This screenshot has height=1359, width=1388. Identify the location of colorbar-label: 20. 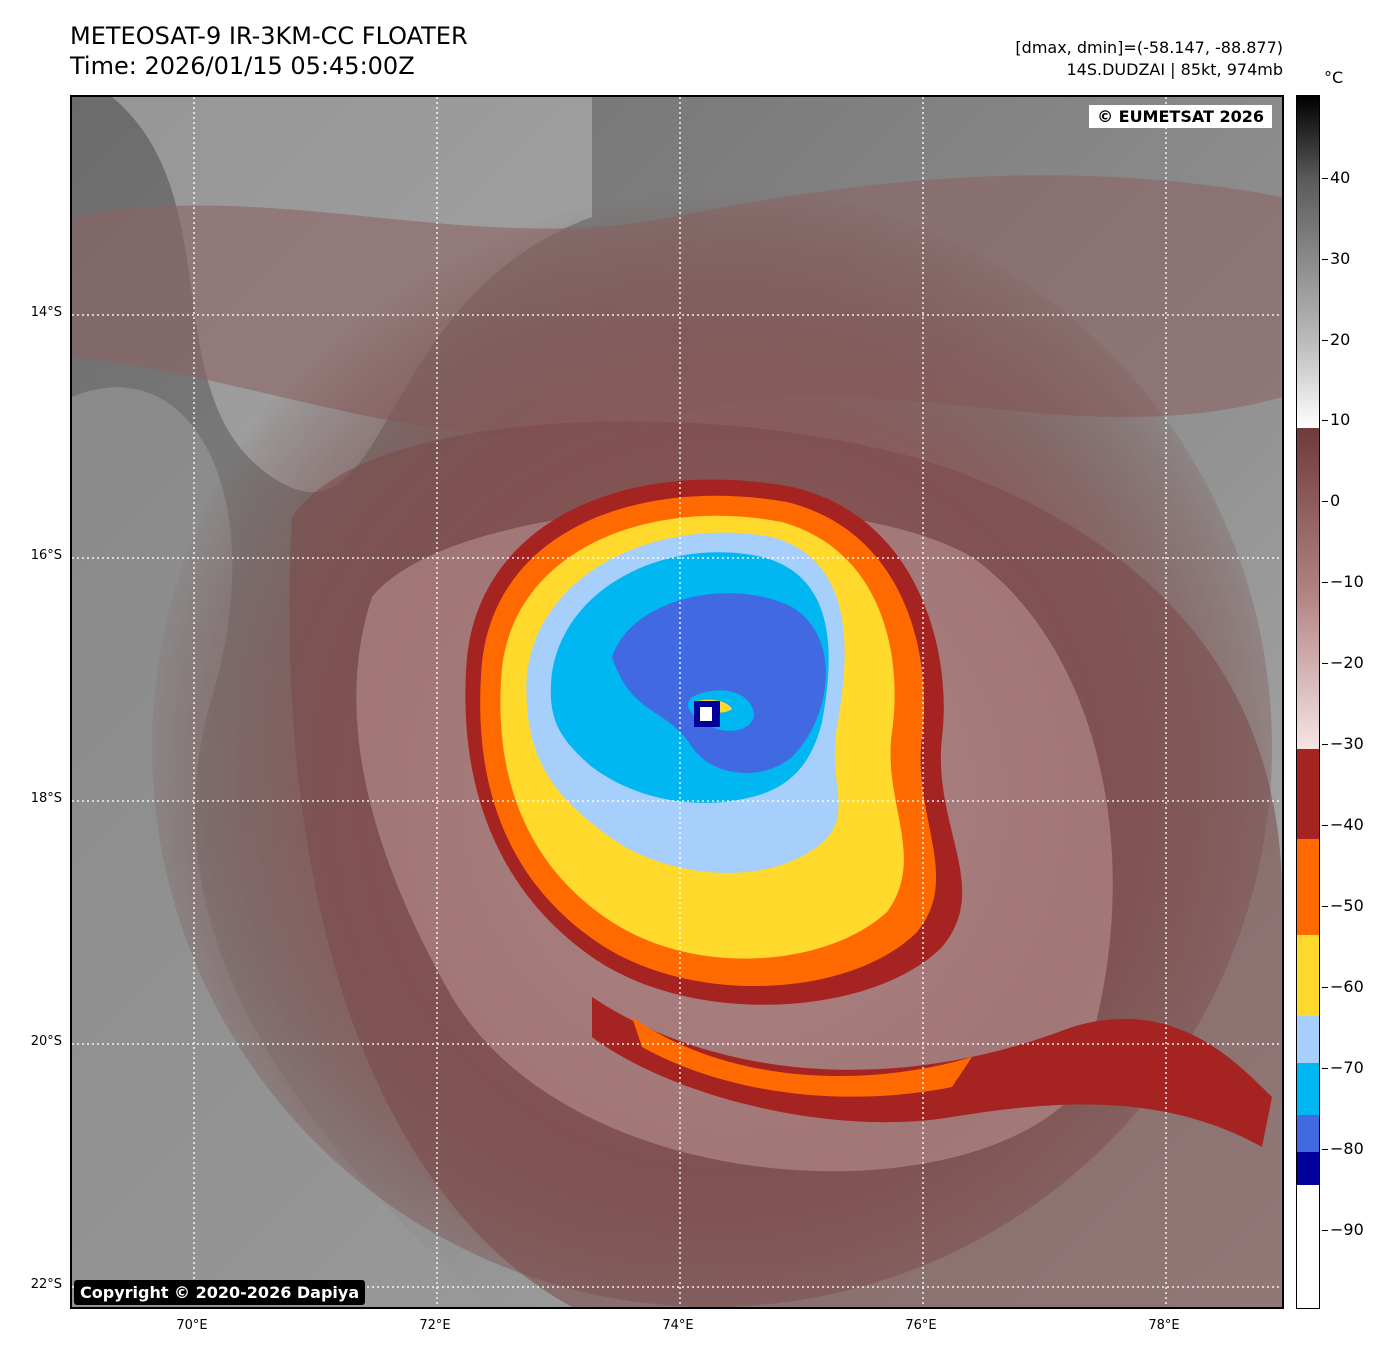
(1340, 339).